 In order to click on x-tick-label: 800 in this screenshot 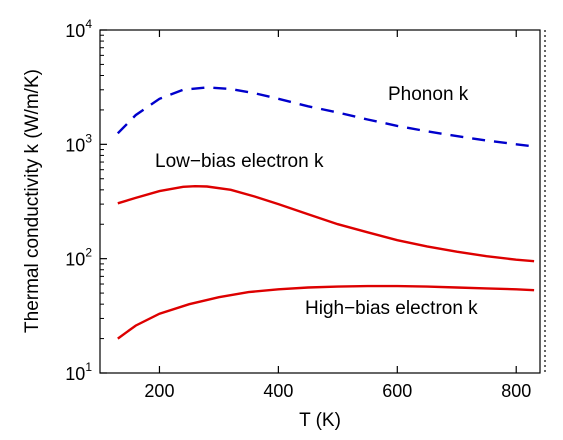, I will do `click(516, 391)`.